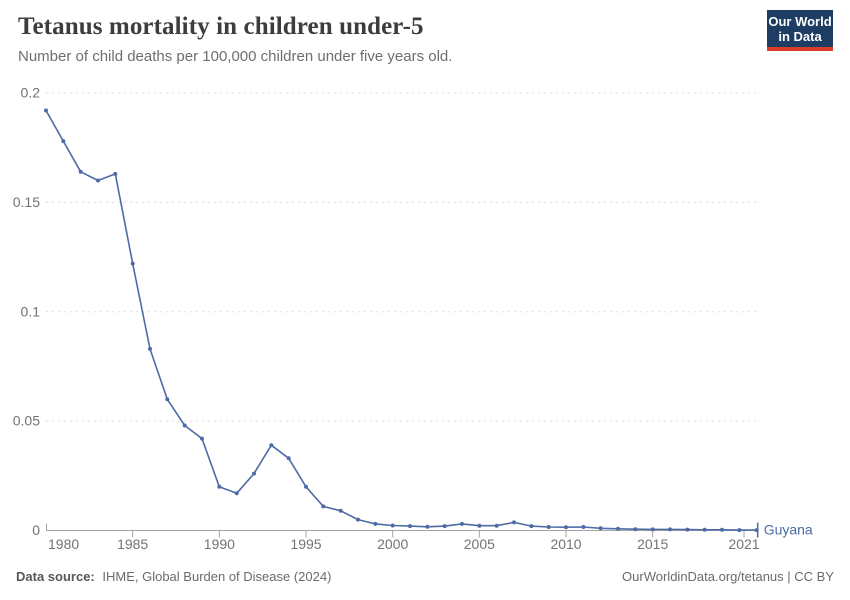 The image size is (850, 600). What do you see at coordinates (479, 544) in the screenshot?
I see `x-tick-label: 2005` at bounding box center [479, 544].